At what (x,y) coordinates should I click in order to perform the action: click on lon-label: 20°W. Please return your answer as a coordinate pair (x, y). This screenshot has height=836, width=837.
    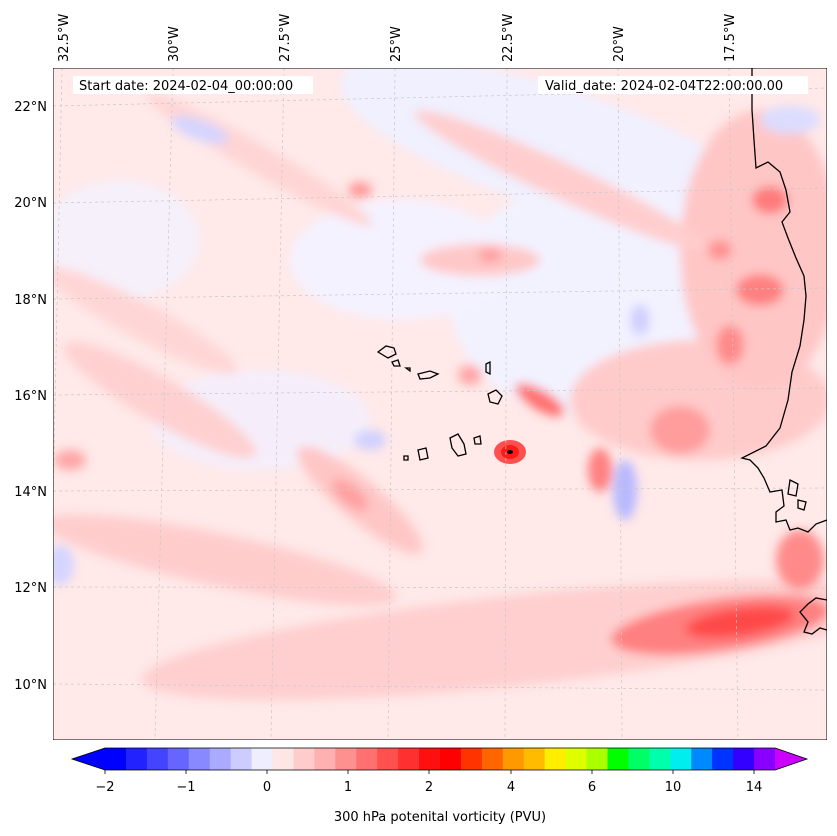
    Looking at the image, I should click on (619, 44).